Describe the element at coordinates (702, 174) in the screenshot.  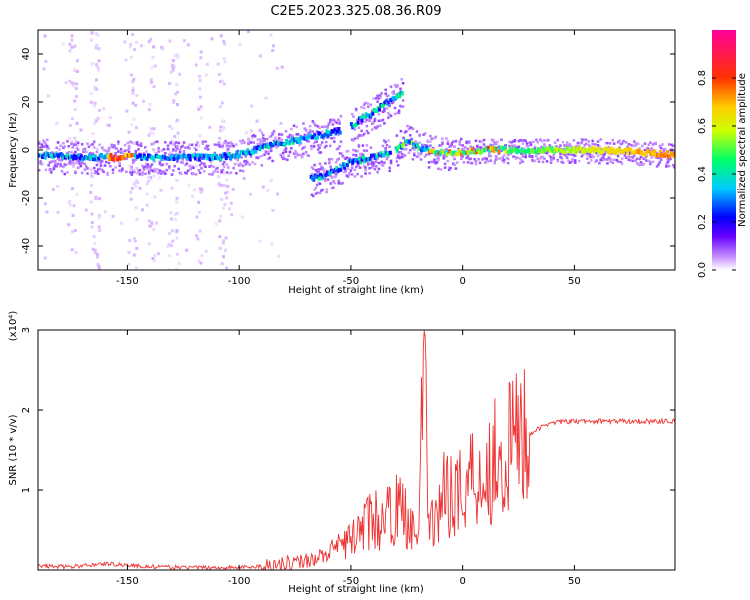
I see `colorbar-tick-label: 0.4` at that location.